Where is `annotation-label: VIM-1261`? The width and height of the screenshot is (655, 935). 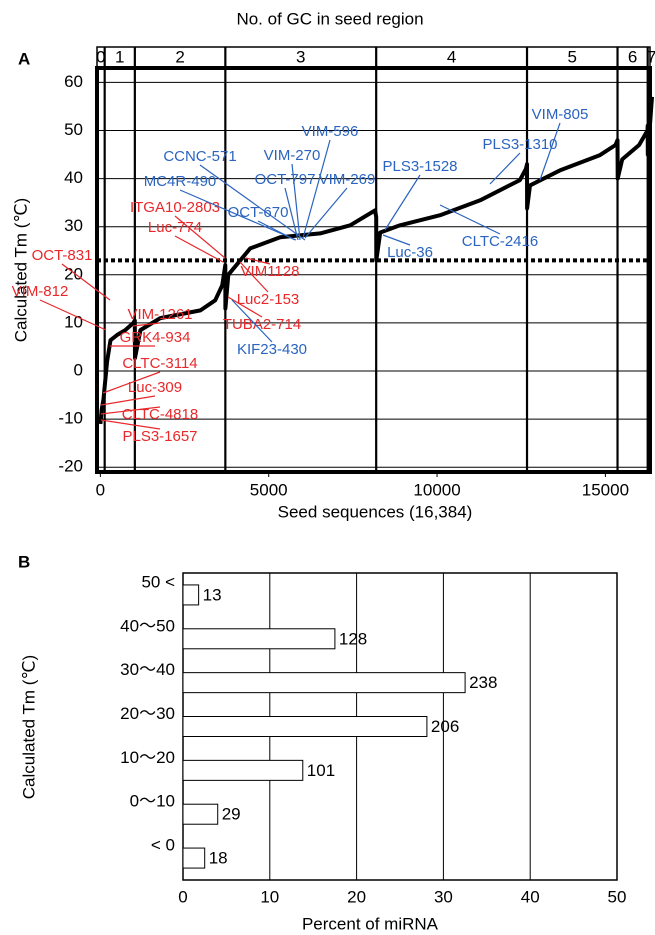 annotation-label: VIM-1261 is located at coordinates (159, 314).